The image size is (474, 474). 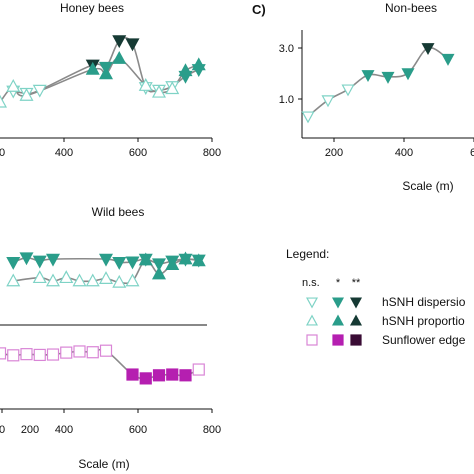 I want to click on y-tick-label: 1.0, so click(x=286, y=100).